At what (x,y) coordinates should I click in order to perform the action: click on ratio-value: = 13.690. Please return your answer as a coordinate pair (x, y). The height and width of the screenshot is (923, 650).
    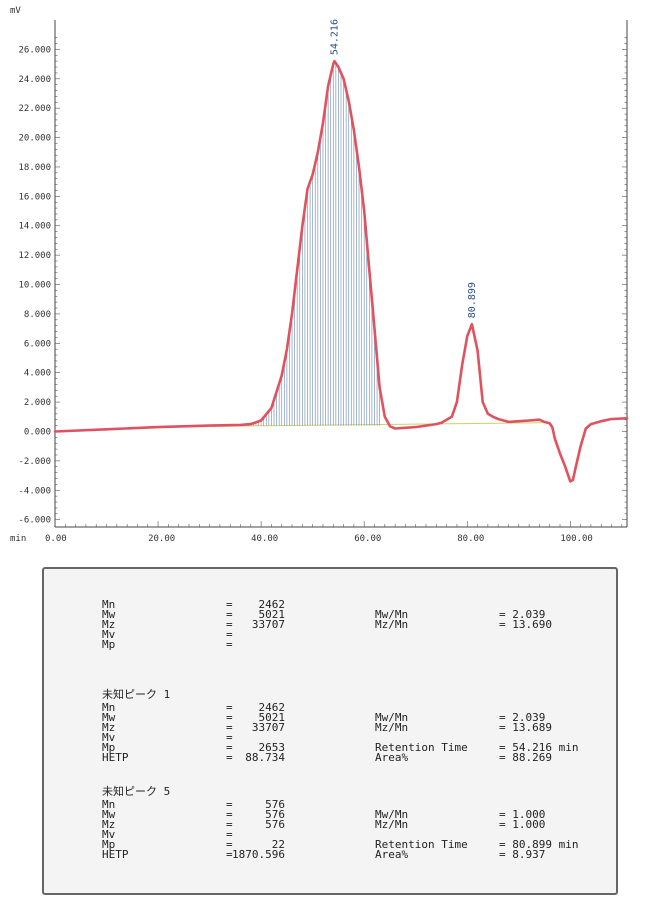
    Looking at the image, I should click on (525, 624).